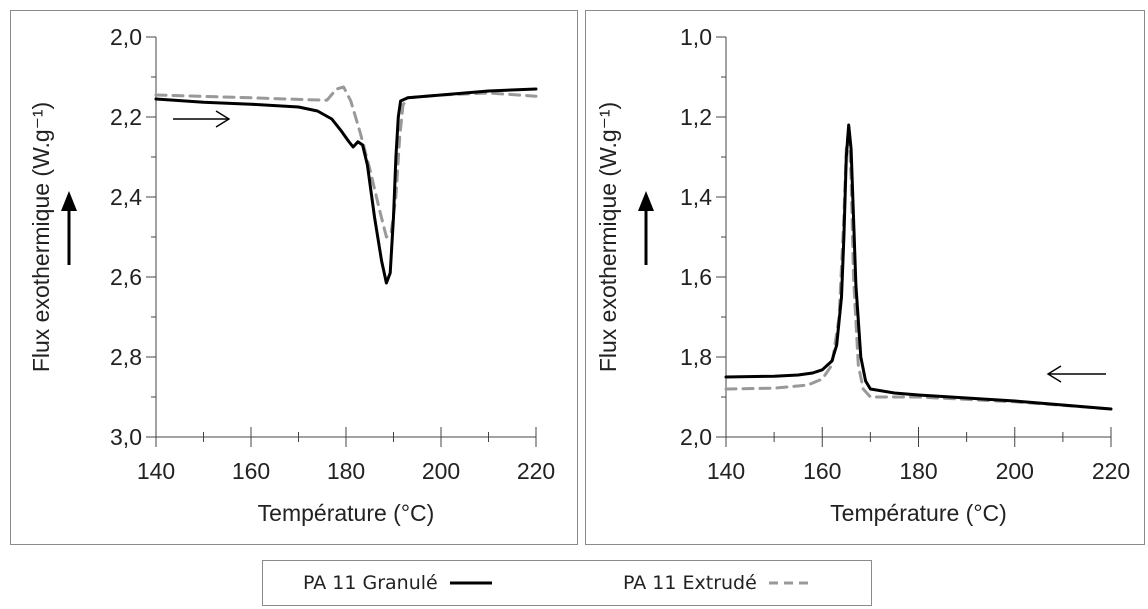 This screenshot has width=1148, height=609. What do you see at coordinates (126, 357) in the screenshot?
I see `y-tick-label: 2,8` at bounding box center [126, 357].